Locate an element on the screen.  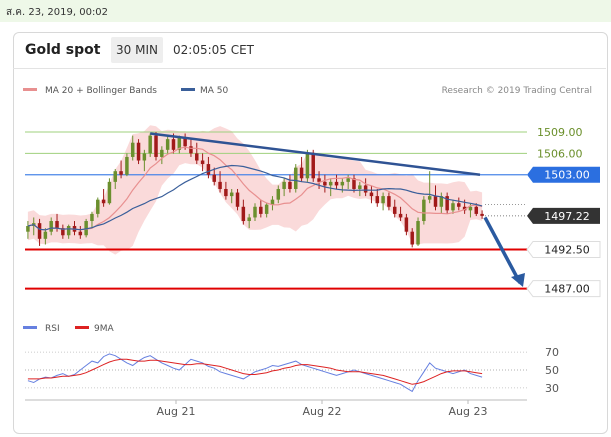
moving-averages is located at coordinates (255, 188).